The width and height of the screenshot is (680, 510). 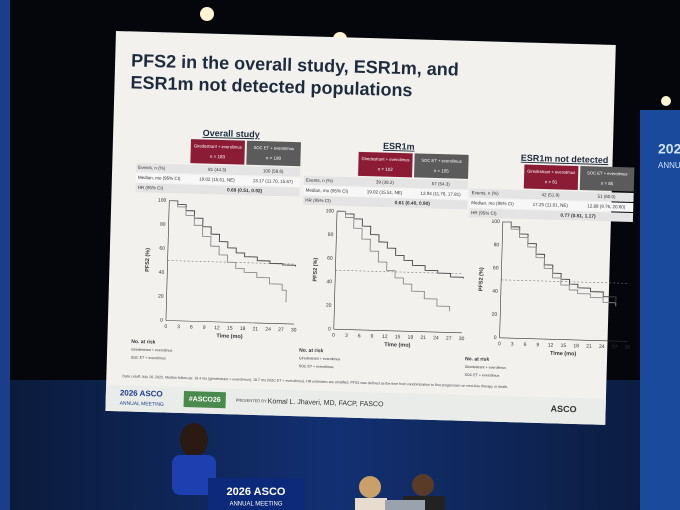 I want to click on row-value: 17.25 (11.01, NE), so click(x=551, y=205).